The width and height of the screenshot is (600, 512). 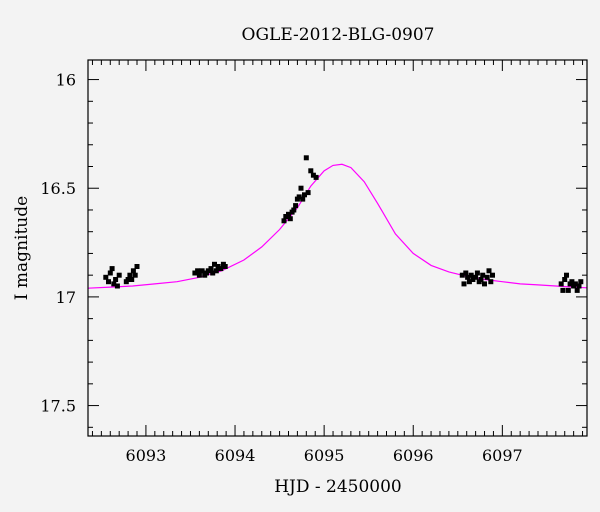 I want to click on x-tick-label: 6094, so click(x=235, y=455).